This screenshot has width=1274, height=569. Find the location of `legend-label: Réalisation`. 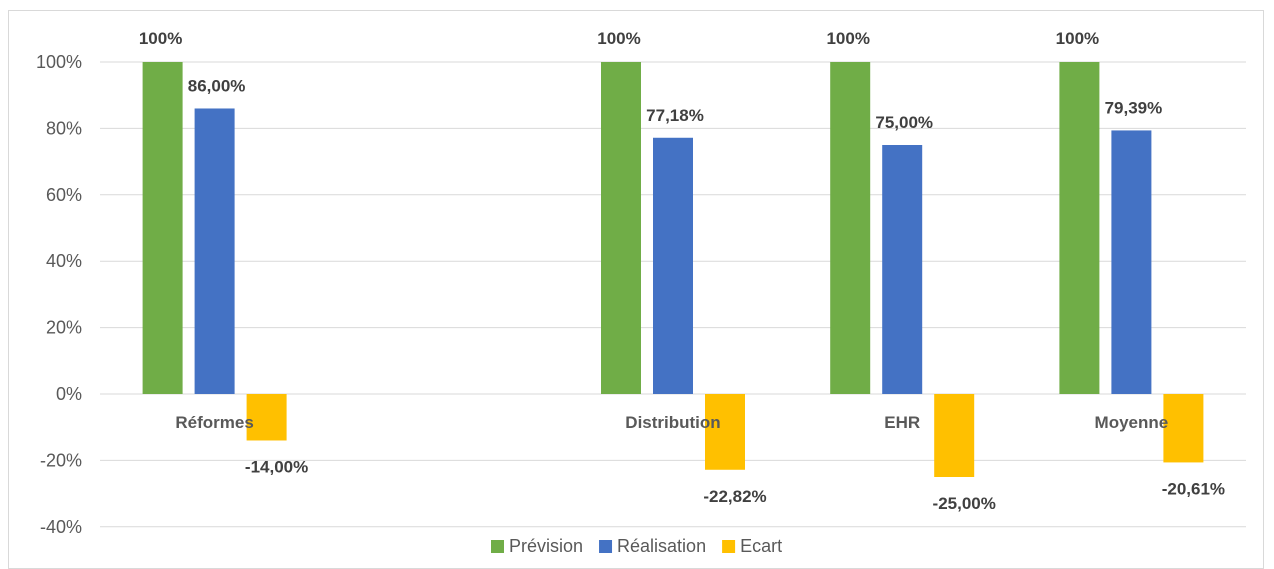

legend-label: Réalisation is located at coordinates (661, 546).